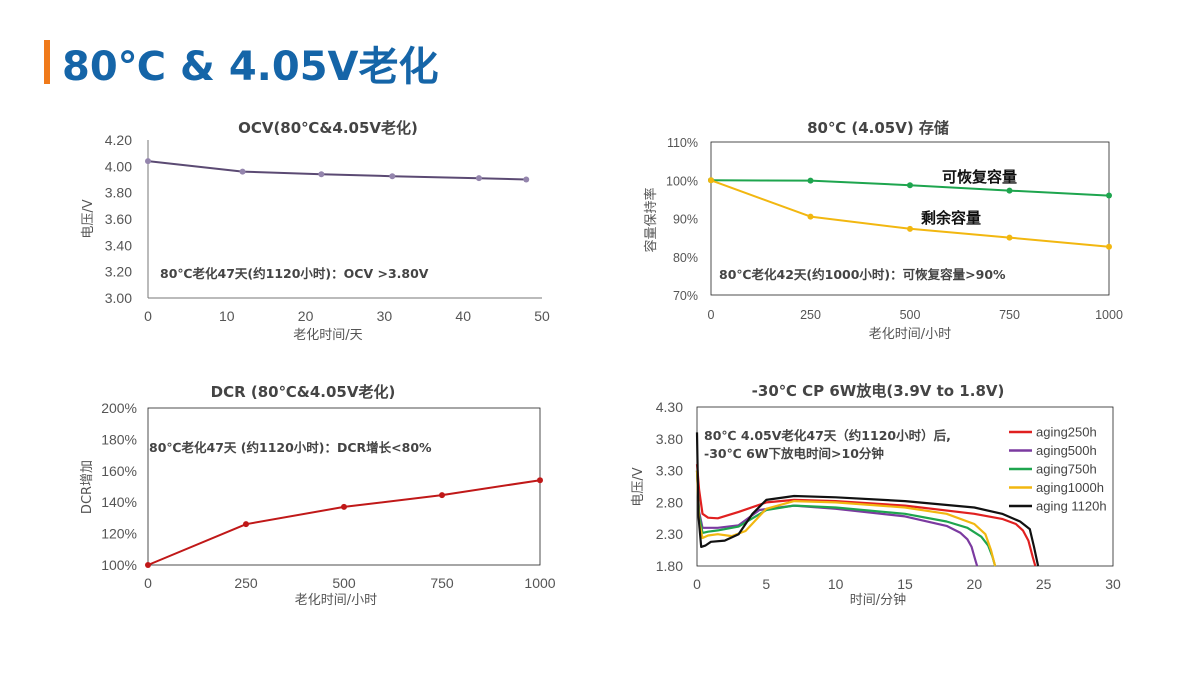  What do you see at coordinates (669, 566) in the screenshot?
I see `y-tick-label: 1.80` at bounding box center [669, 566].